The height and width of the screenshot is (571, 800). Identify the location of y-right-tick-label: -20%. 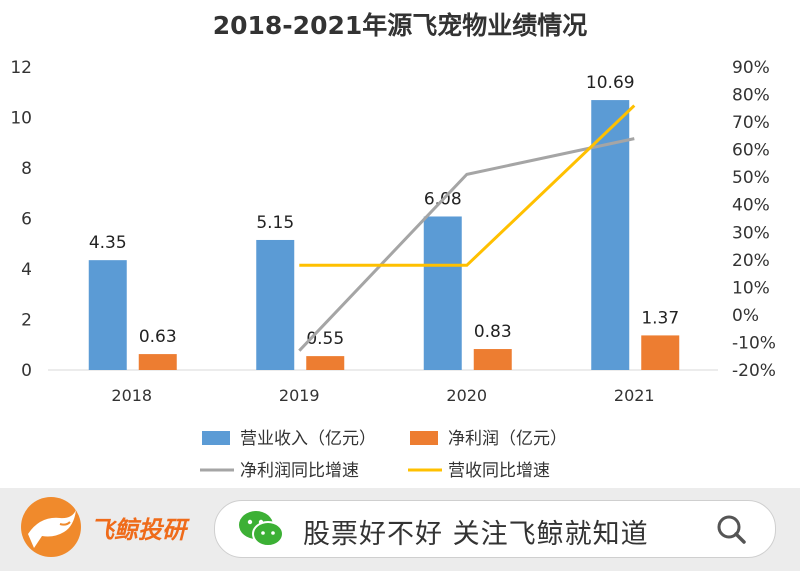
(754, 371).